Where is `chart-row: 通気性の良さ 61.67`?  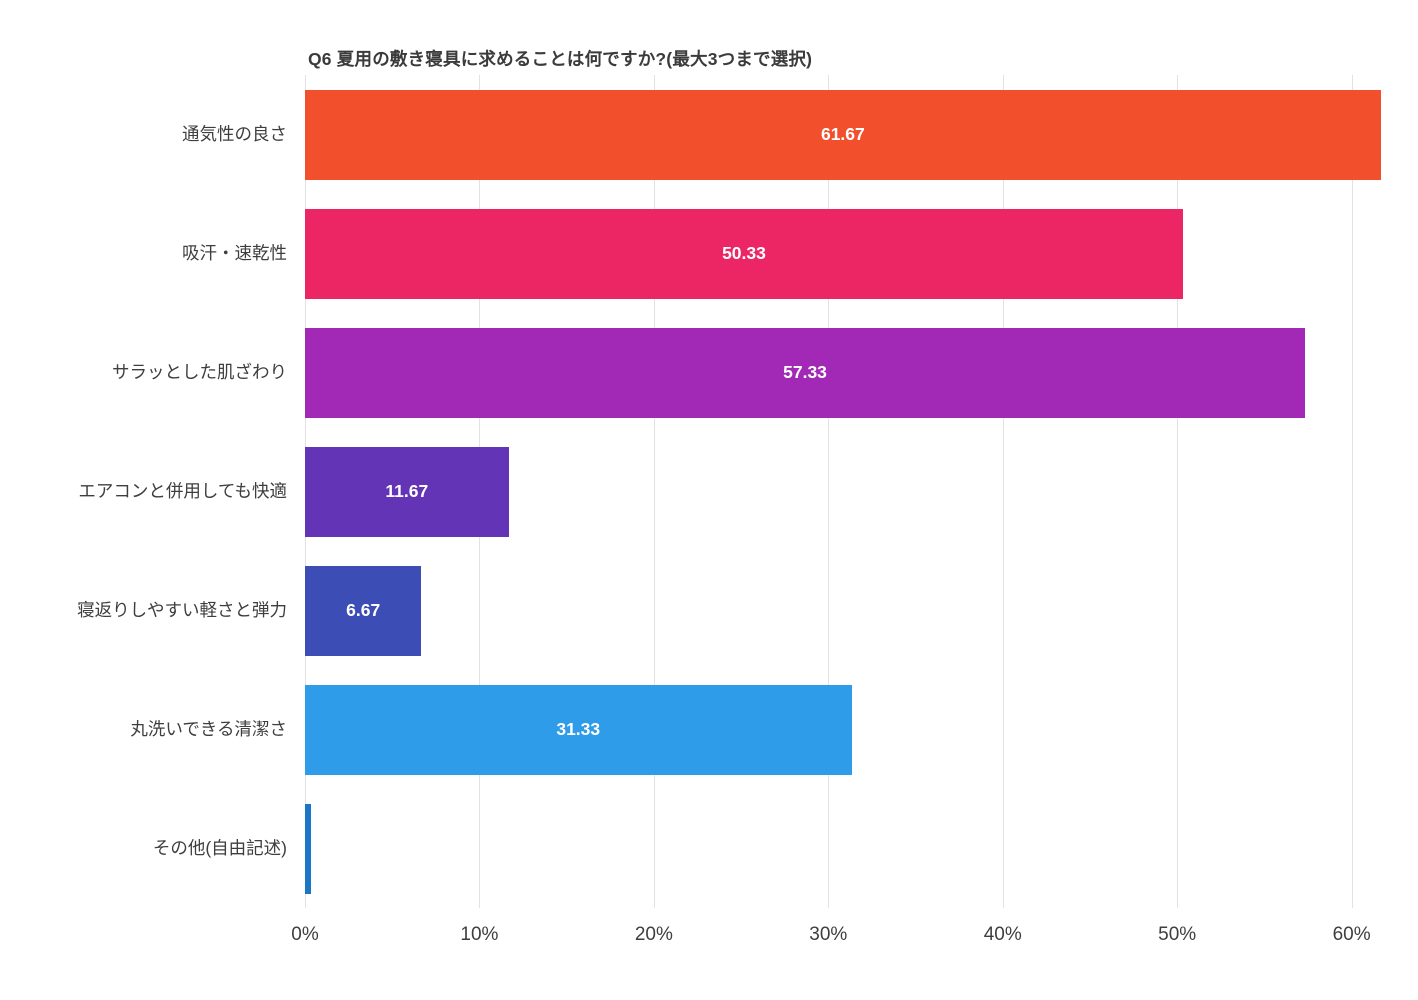 chart-row: 通気性の良さ 61.67 is located at coordinates (695, 134).